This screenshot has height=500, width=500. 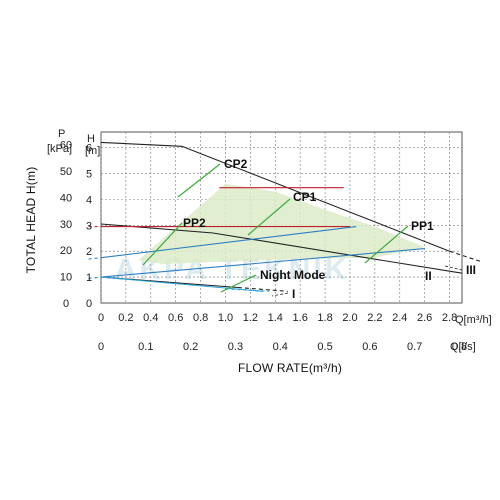 What do you see at coordinates (422, 226) in the screenshot?
I see `label-pp1: PP1` at bounding box center [422, 226].